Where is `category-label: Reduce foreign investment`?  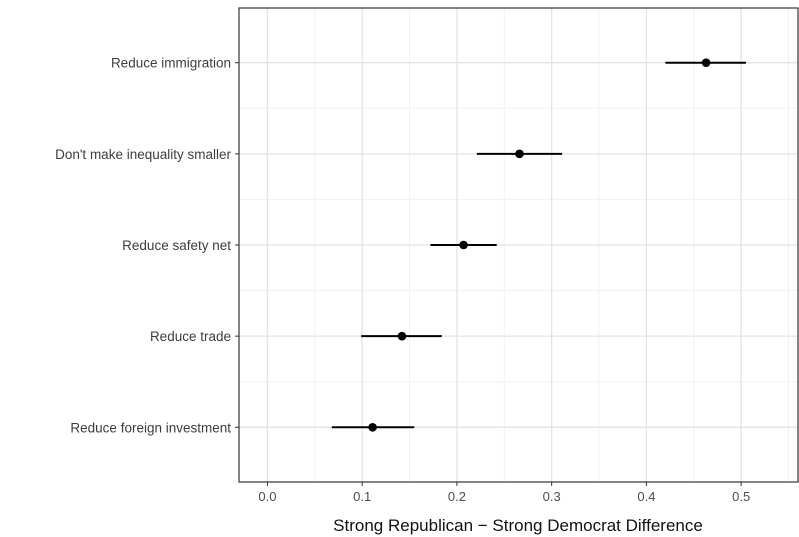 category-label: Reduce foreign investment is located at coordinates (150, 427).